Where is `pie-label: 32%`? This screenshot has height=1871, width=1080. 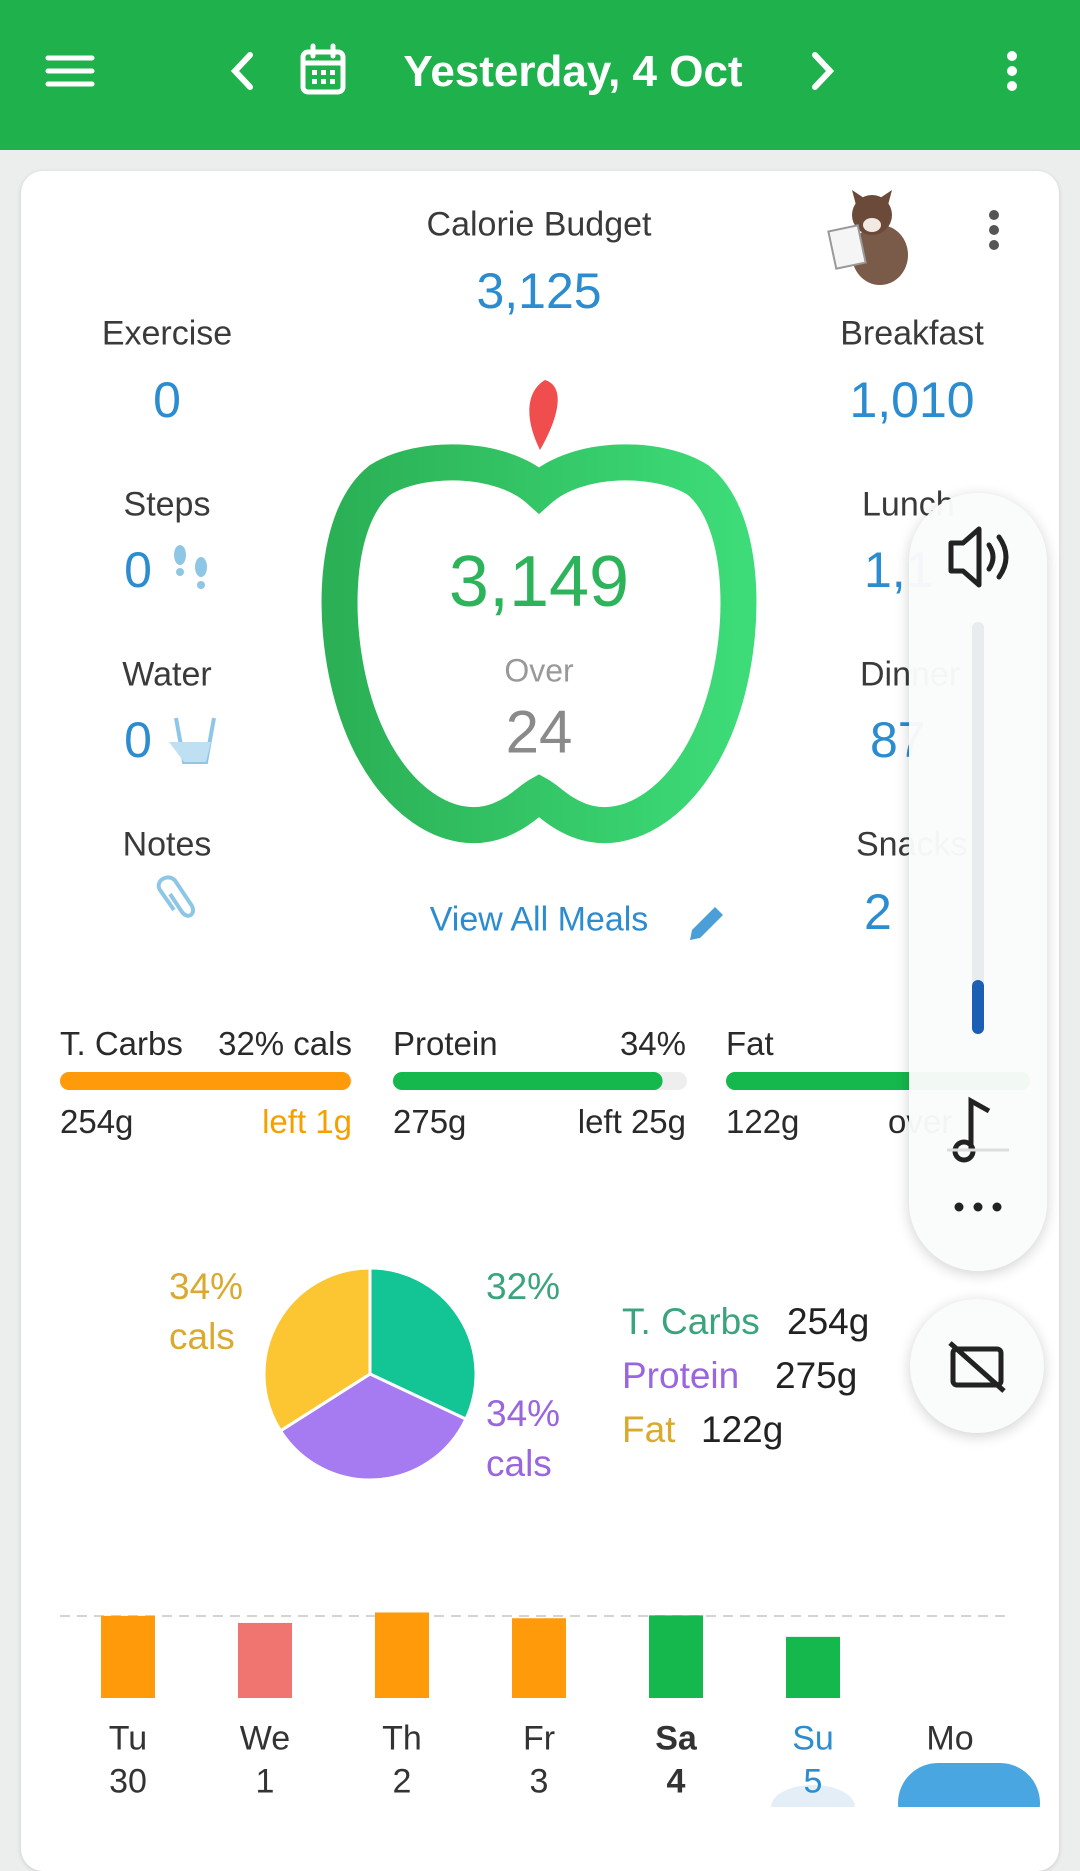
pie-label: 32% is located at coordinates (523, 1286).